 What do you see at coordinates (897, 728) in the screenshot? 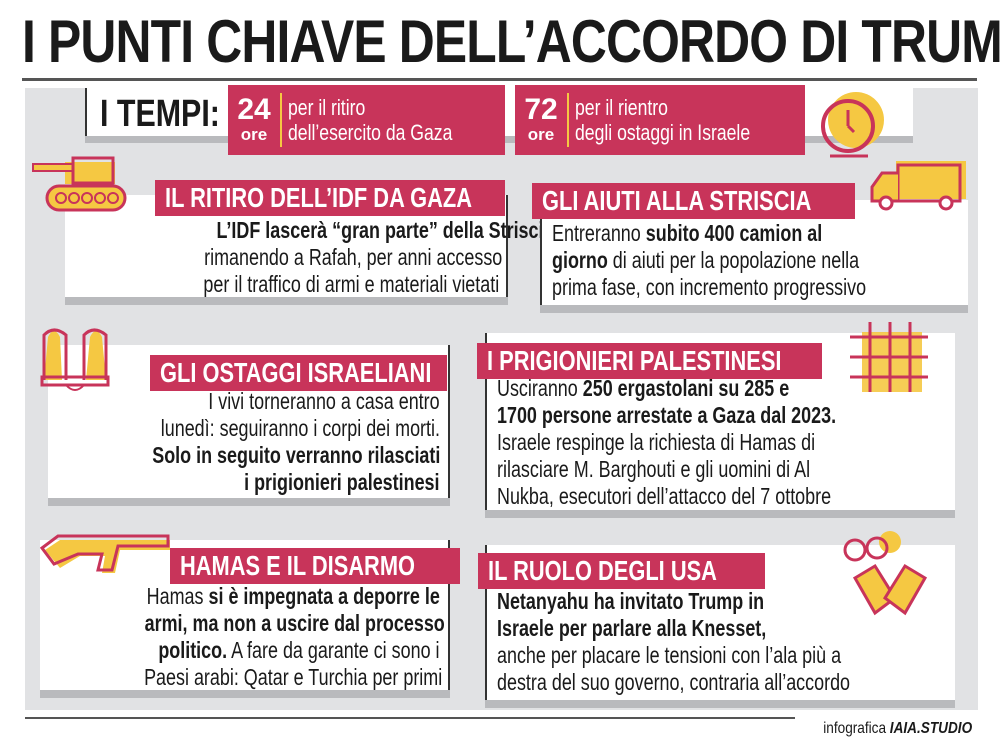
I see `credit: infografica IAIA.STUDIO` at bounding box center [897, 728].